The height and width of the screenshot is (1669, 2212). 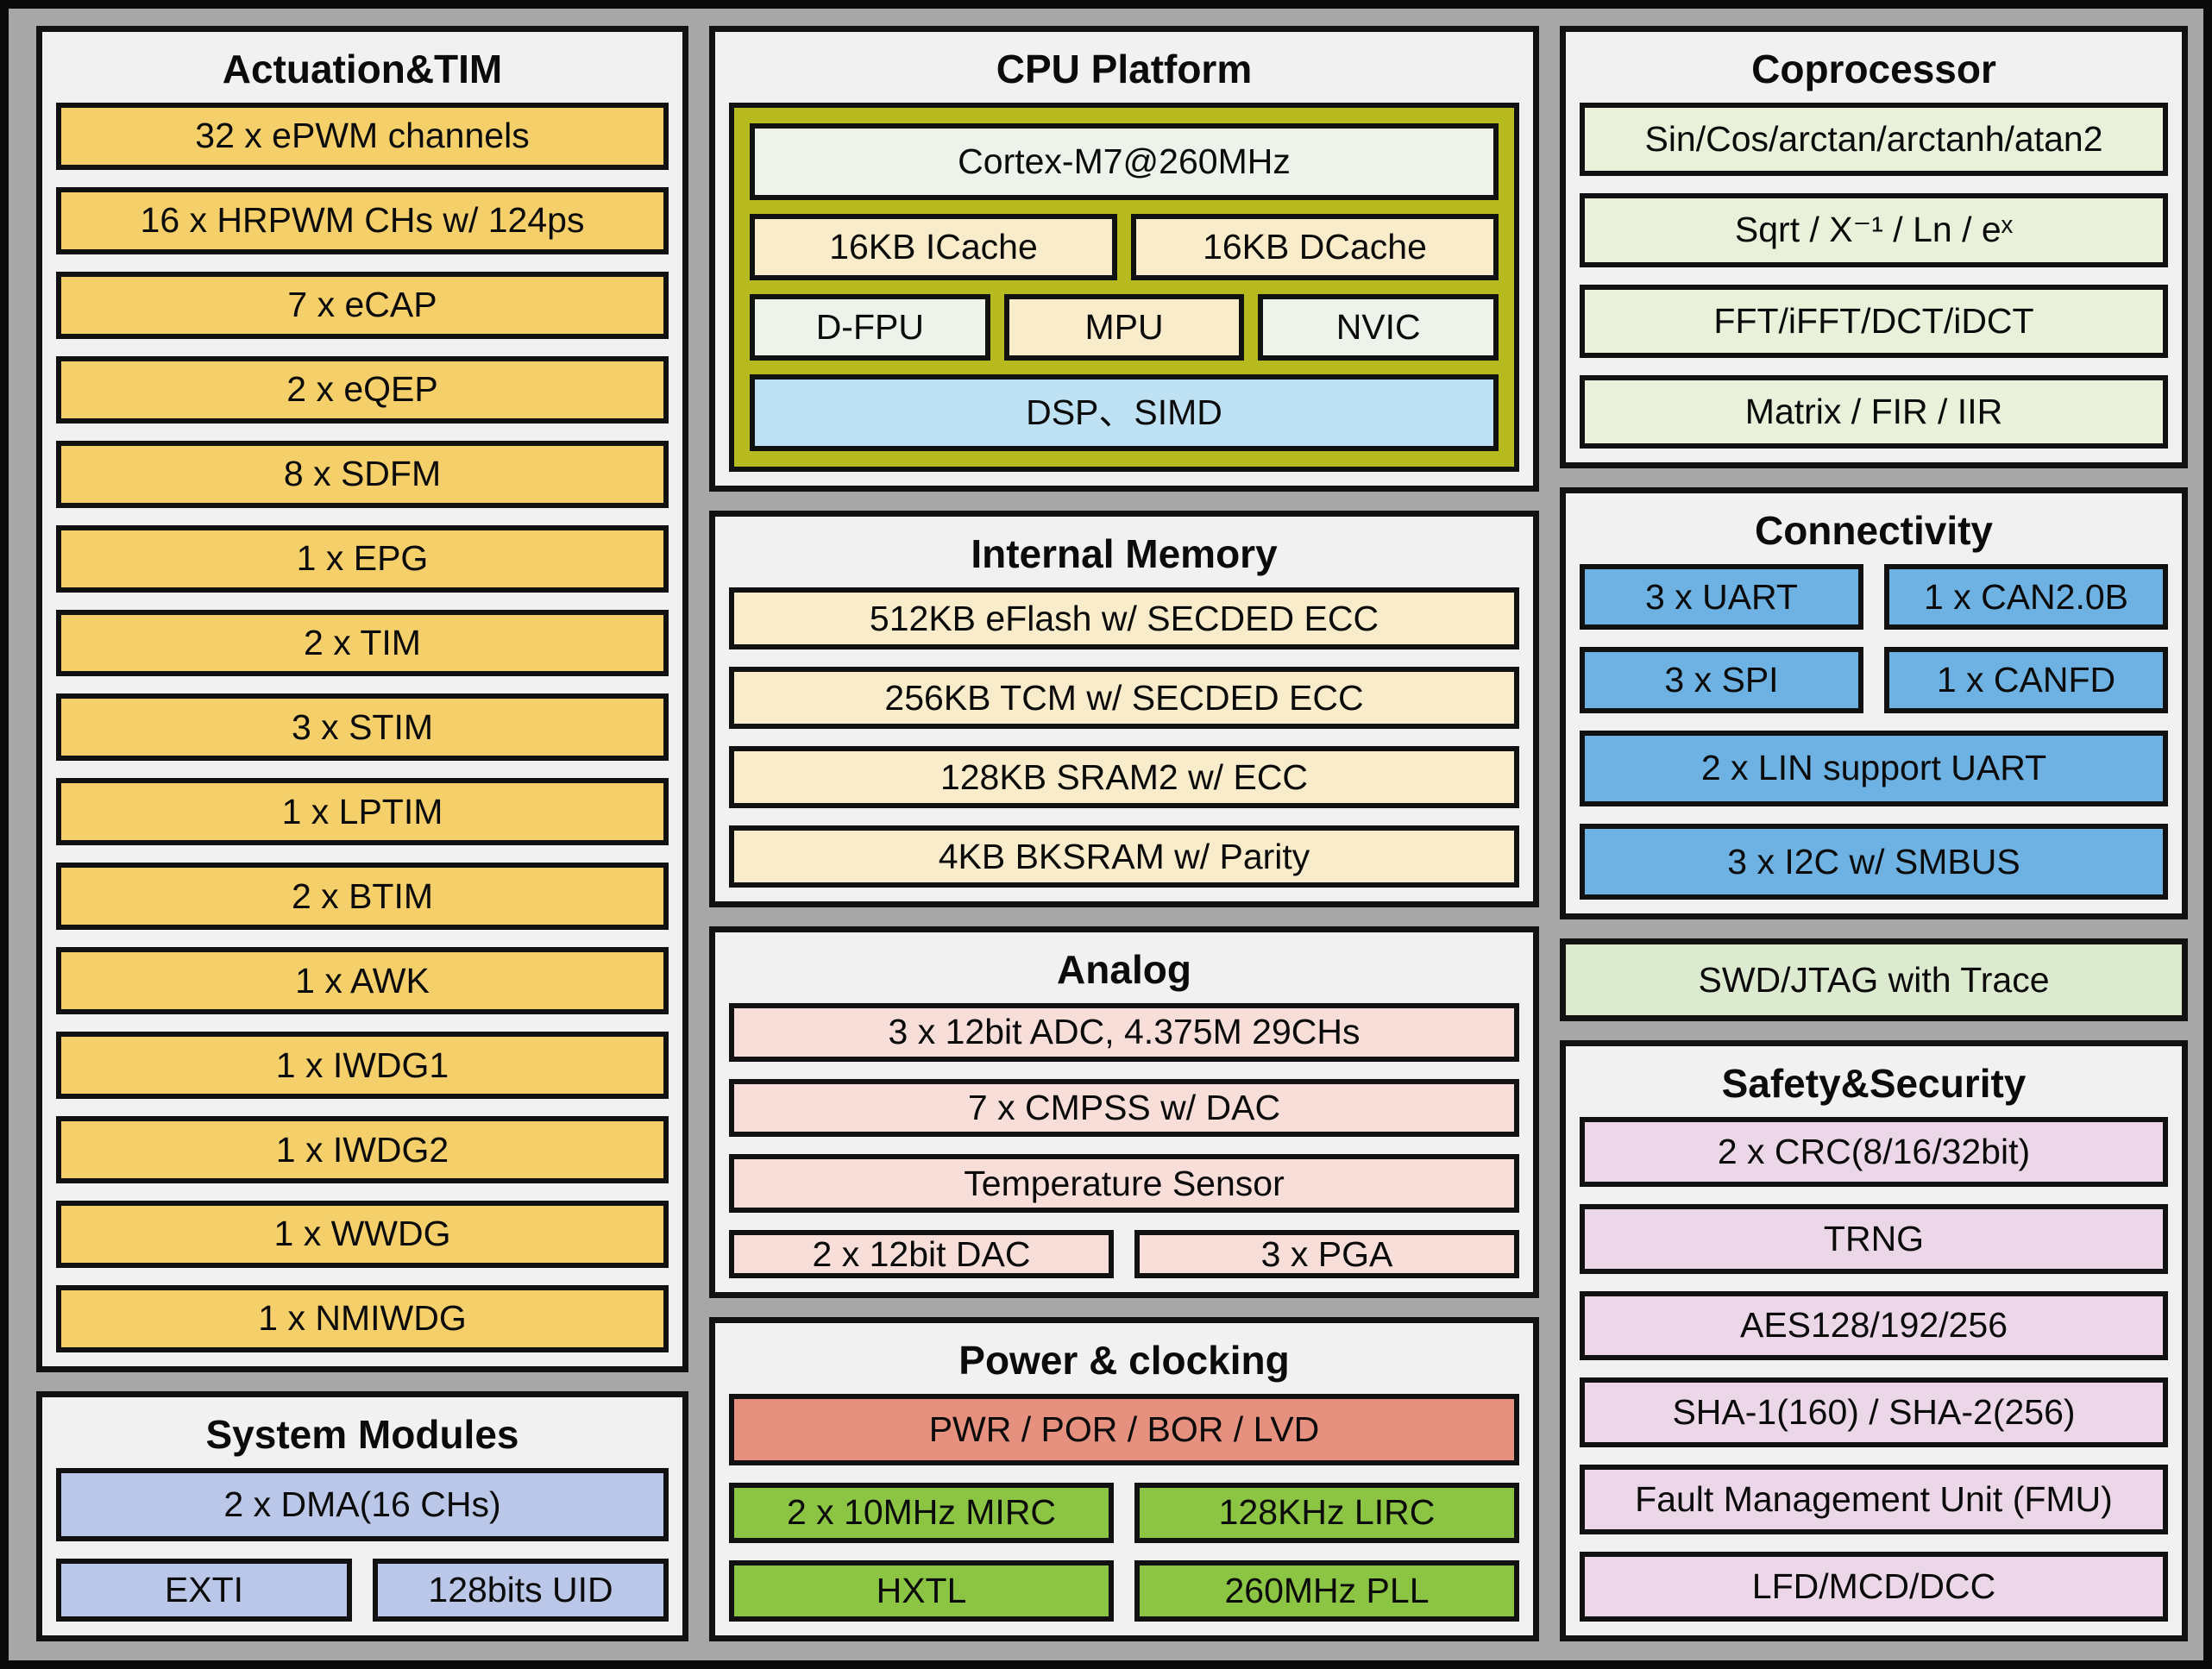 I want to click on sqrt-ln-exp-block: Sqrt / X⁻¹ / Ln / eˣ, so click(x=1874, y=230).